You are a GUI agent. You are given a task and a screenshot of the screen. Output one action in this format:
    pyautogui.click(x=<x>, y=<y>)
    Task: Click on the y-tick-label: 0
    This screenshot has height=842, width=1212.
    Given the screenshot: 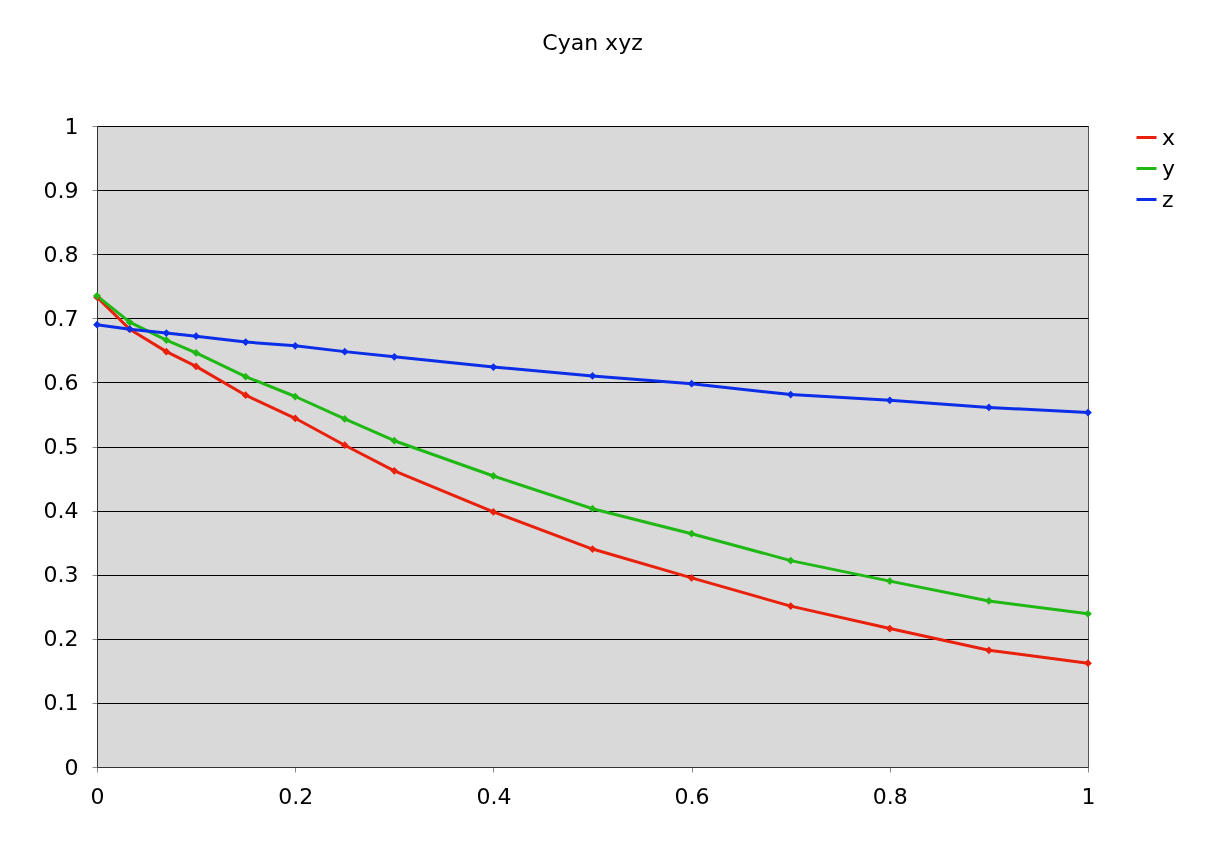 What is the action you would take?
    pyautogui.click(x=71, y=767)
    